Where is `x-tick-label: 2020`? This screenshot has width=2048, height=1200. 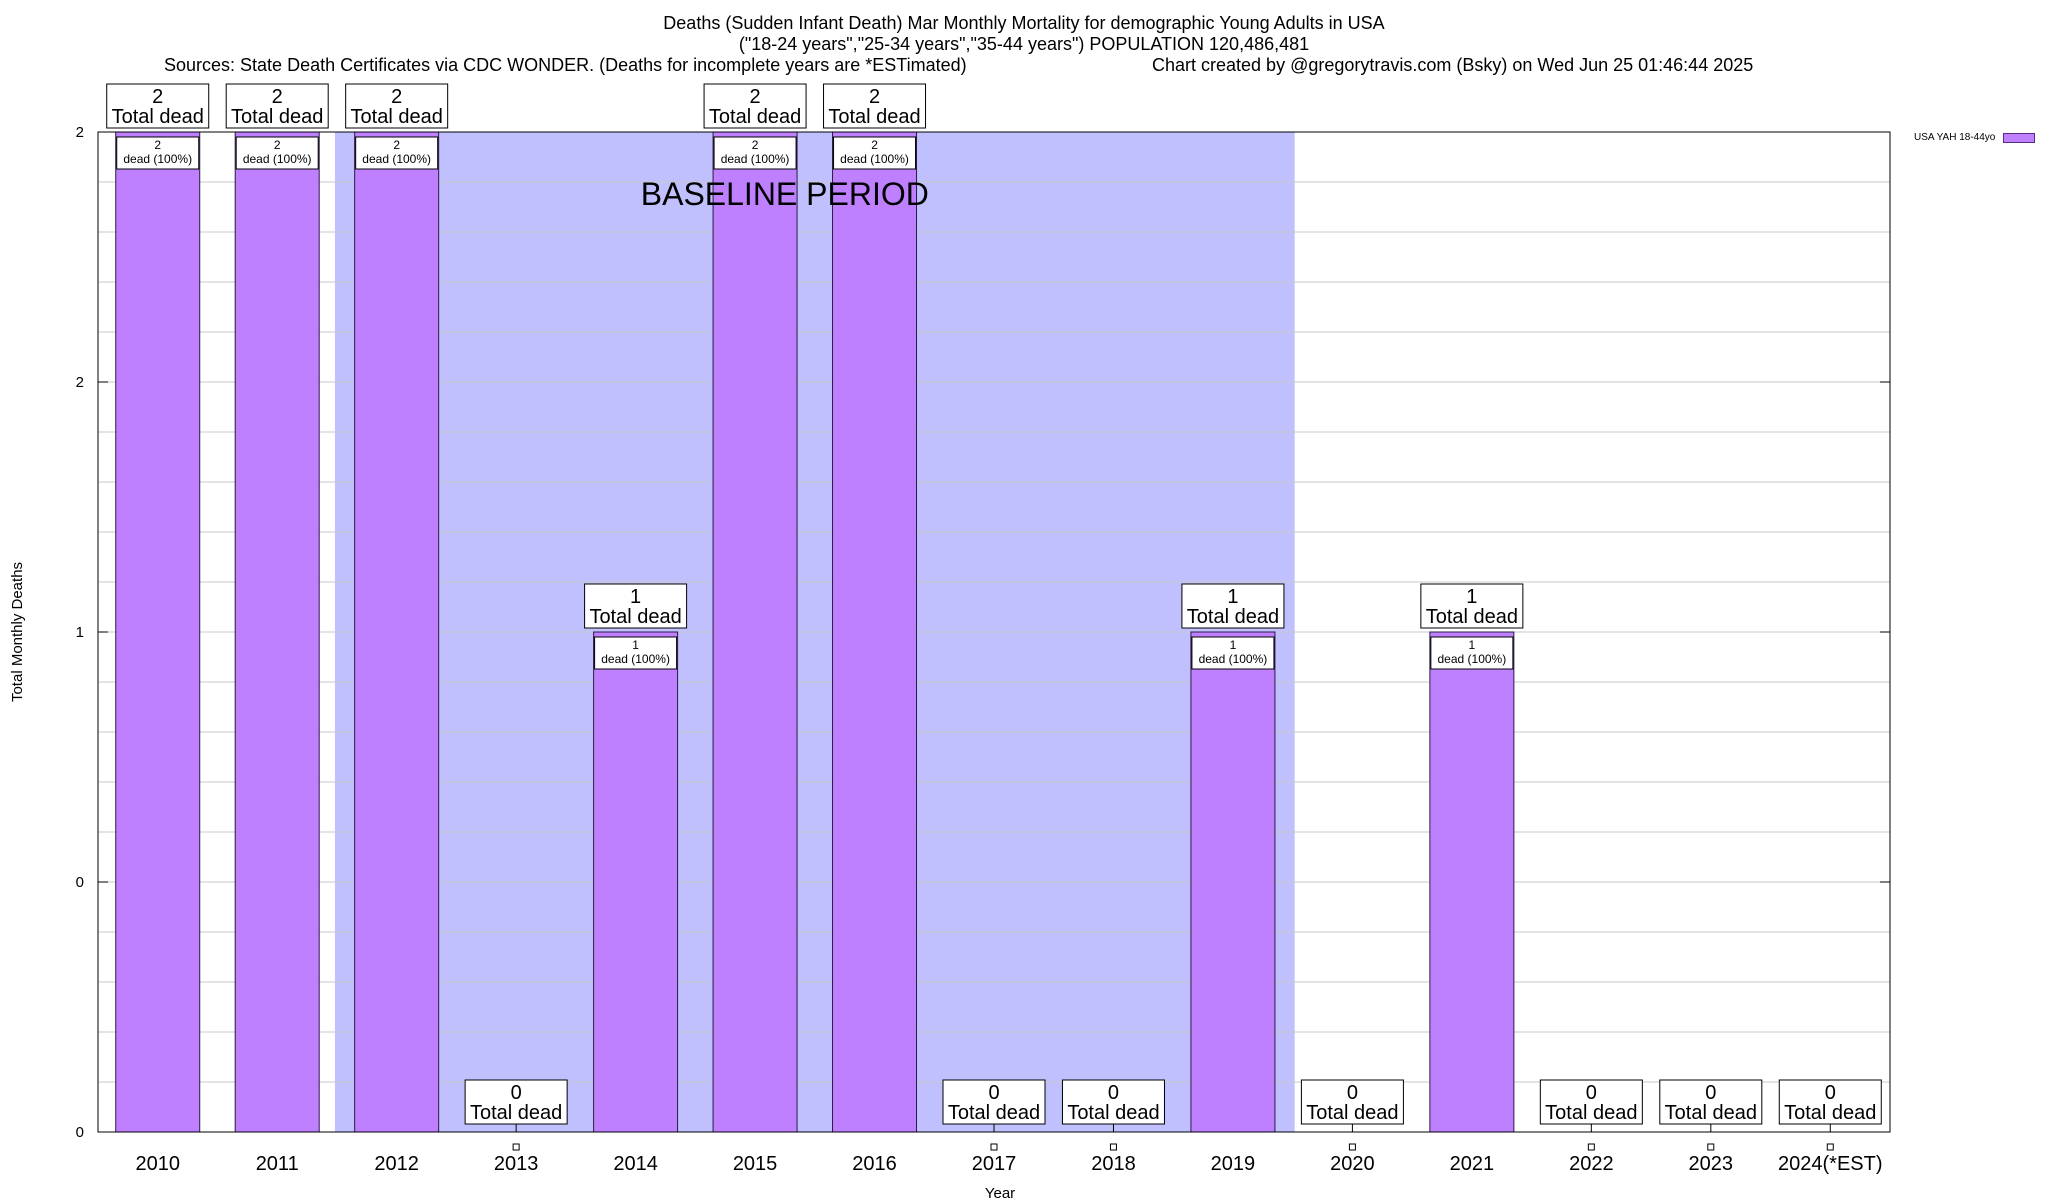
x-tick-label: 2020 is located at coordinates (1352, 1164).